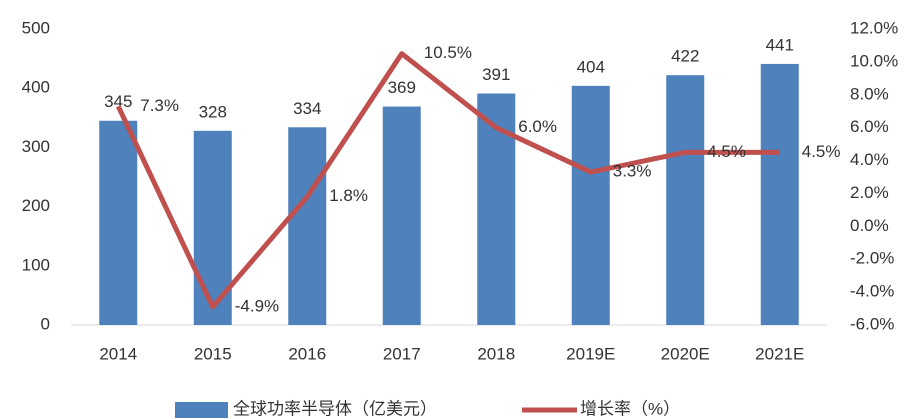 This screenshot has height=419, width=912. What do you see at coordinates (872, 323) in the screenshot?
I see `y2-tick-label: -6.0%` at bounding box center [872, 323].